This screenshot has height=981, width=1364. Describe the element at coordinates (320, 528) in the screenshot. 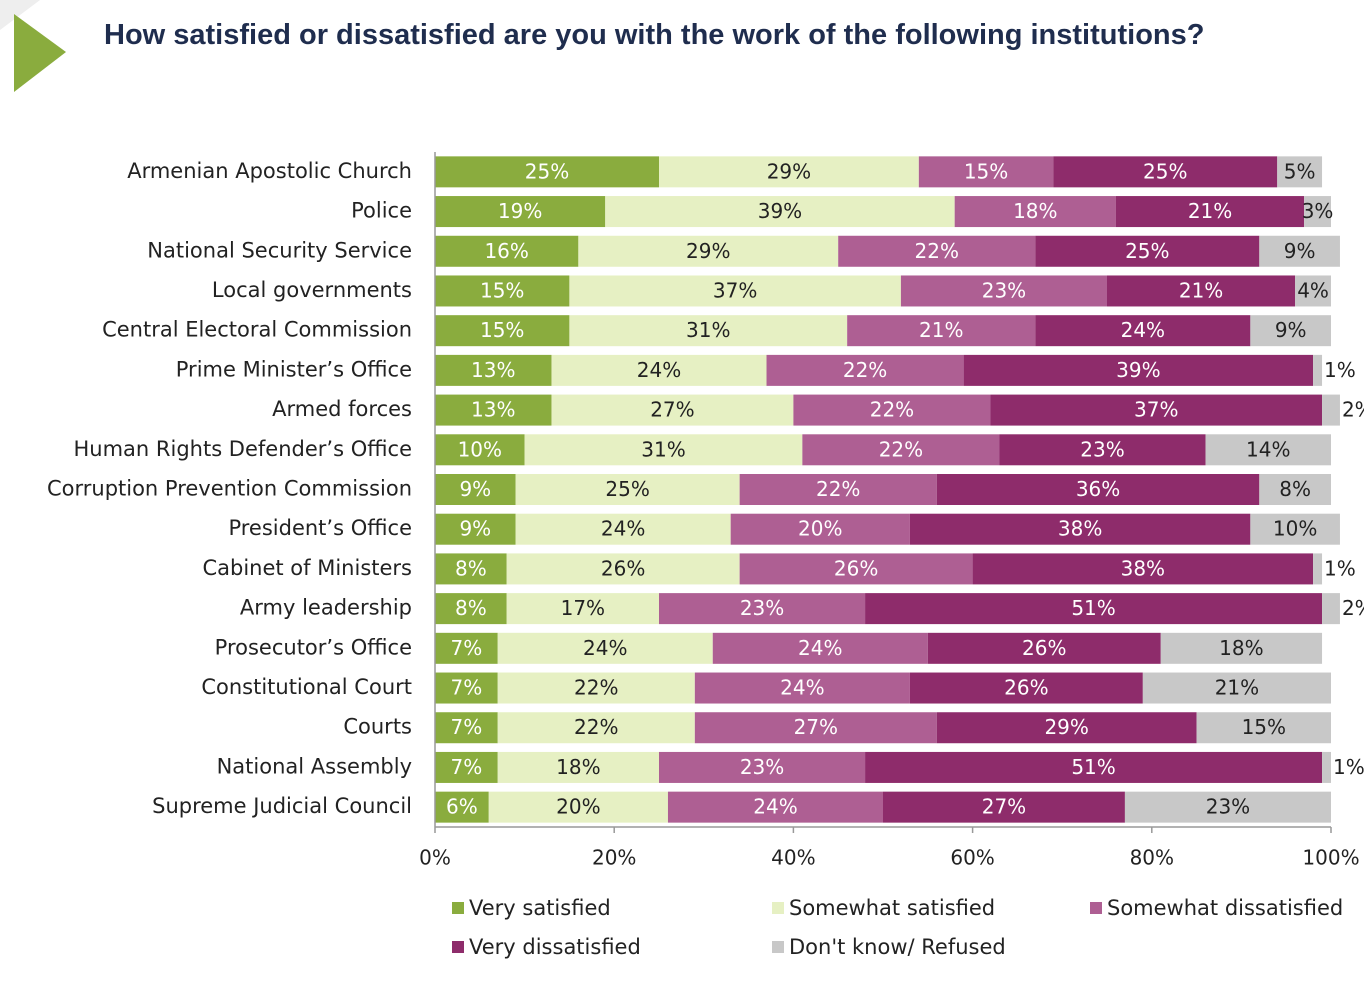

I see `category-label: President’s Office` at that location.